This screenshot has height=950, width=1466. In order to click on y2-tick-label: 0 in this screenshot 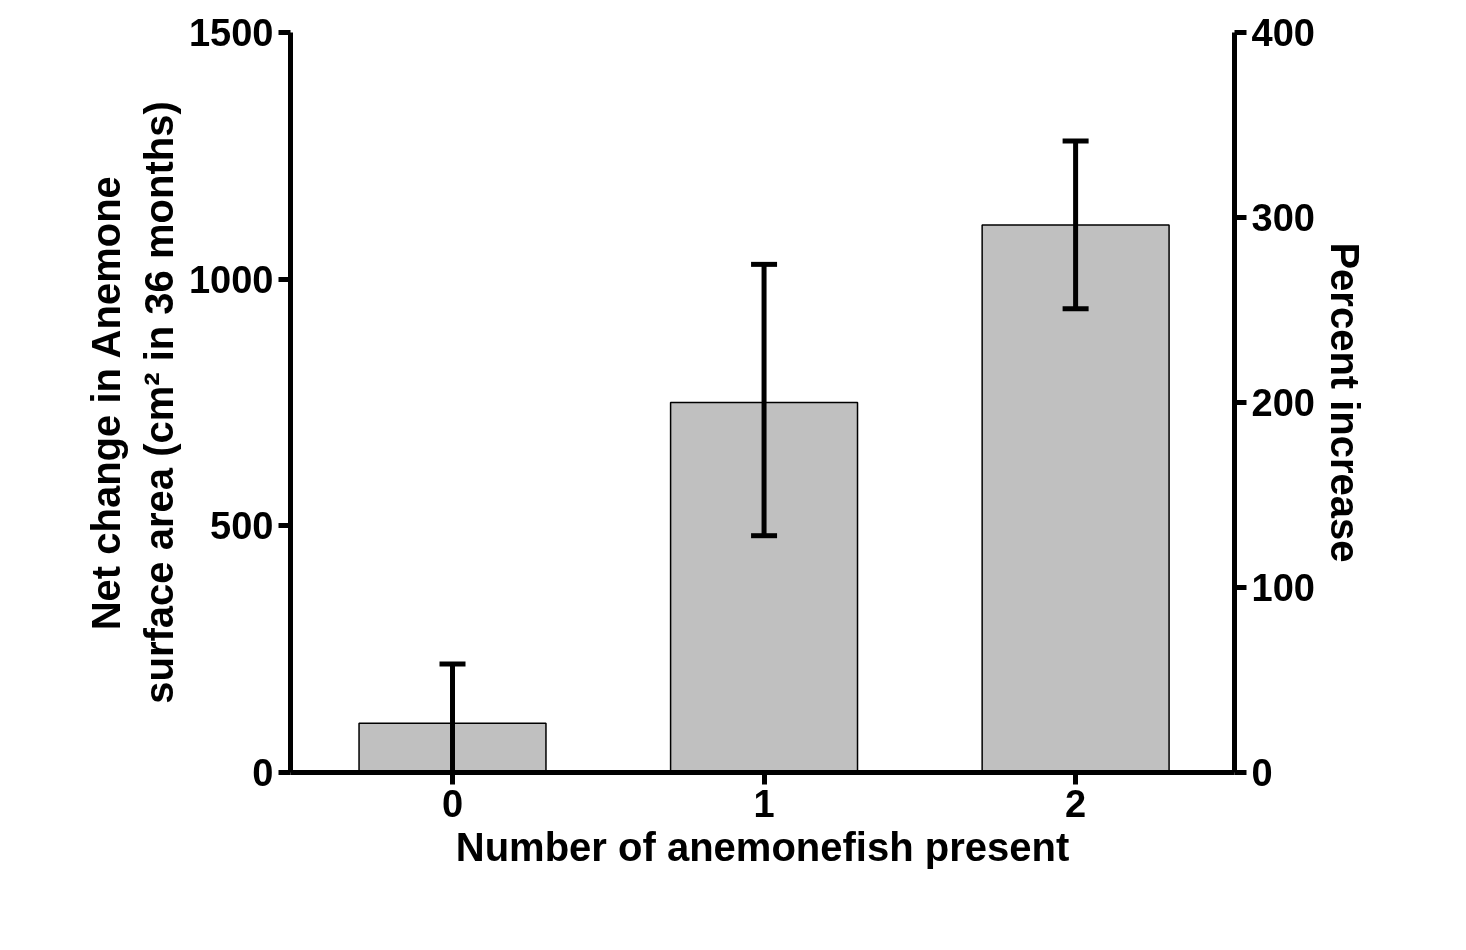, I will do `click(1262, 773)`.